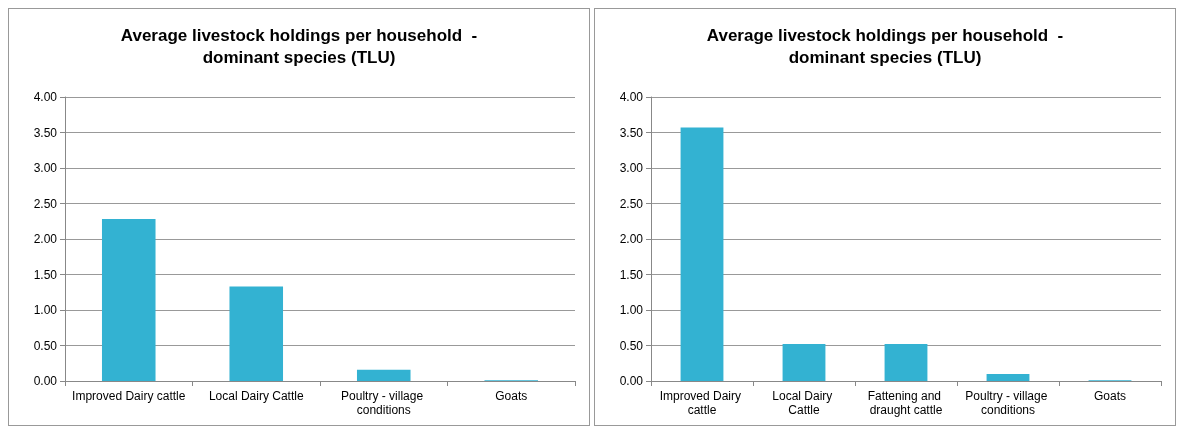 This screenshot has height=428, width=1187. What do you see at coordinates (906, 403) in the screenshot?
I see `x-tick-label: Fattening and draught cattle` at bounding box center [906, 403].